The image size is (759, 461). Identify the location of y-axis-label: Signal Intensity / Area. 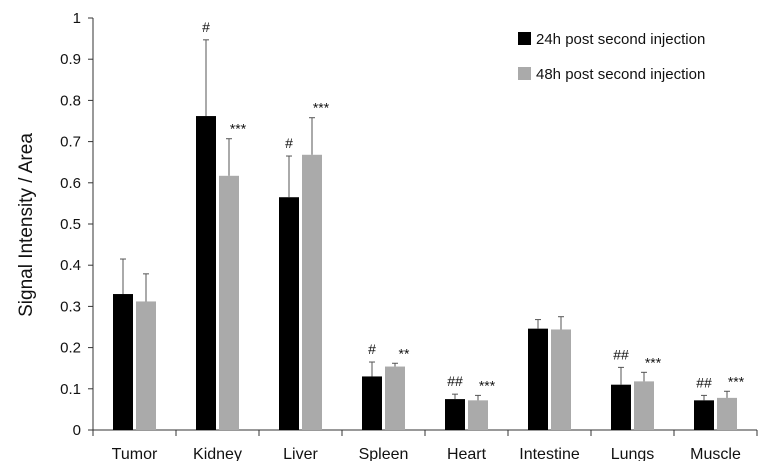
(26, 225).